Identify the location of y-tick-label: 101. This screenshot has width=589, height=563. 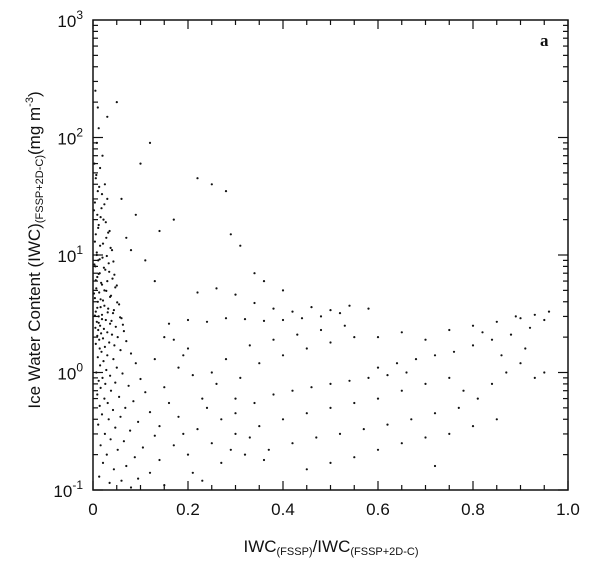
(70, 254).